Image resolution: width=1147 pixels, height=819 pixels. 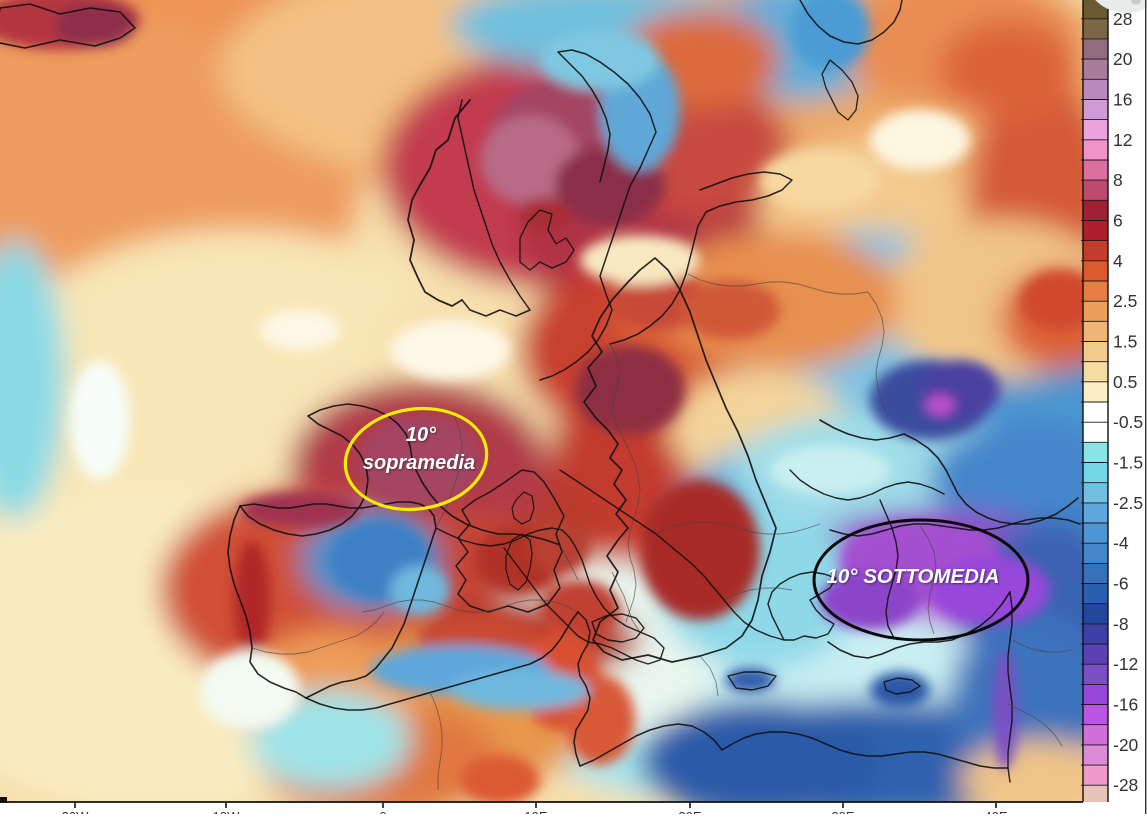 I want to click on svg-text: 4, so click(x=1118, y=261).